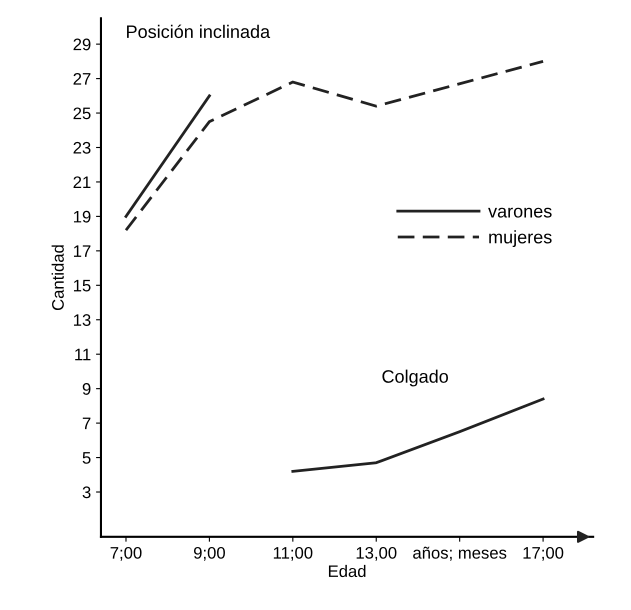 The height and width of the screenshot is (610, 631). What do you see at coordinates (82, 44) in the screenshot?
I see `y-tick-label: 29` at bounding box center [82, 44].